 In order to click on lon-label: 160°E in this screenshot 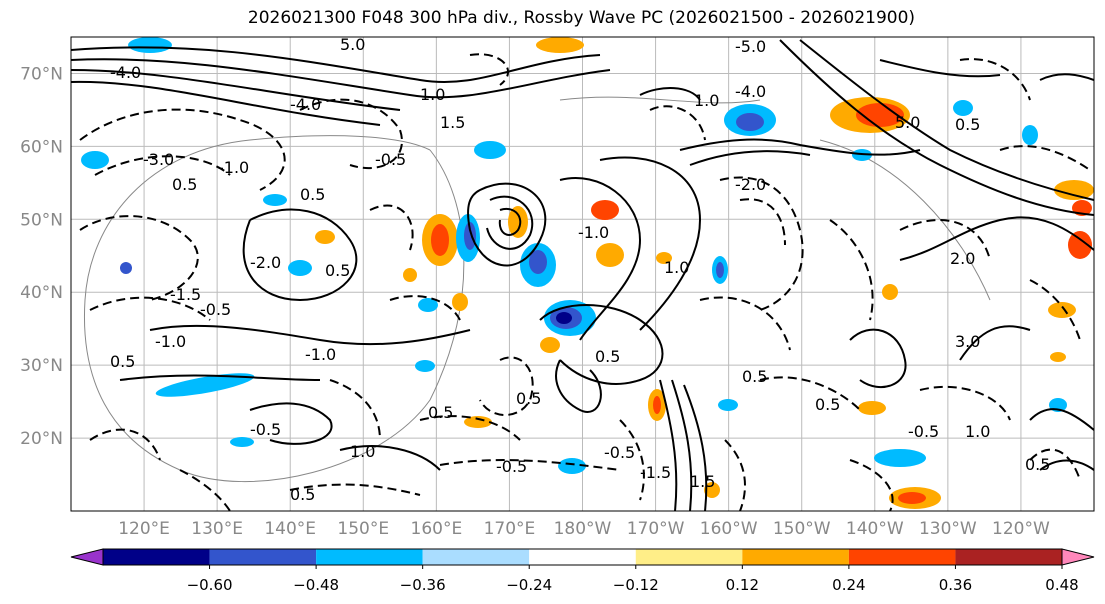, I will do `click(437, 529)`.